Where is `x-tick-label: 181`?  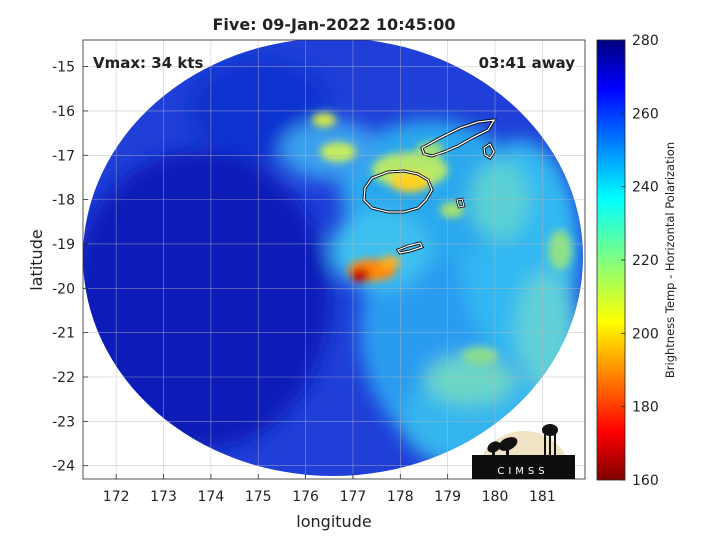 x-tick-label: 181 is located at coordinates (542, 497).